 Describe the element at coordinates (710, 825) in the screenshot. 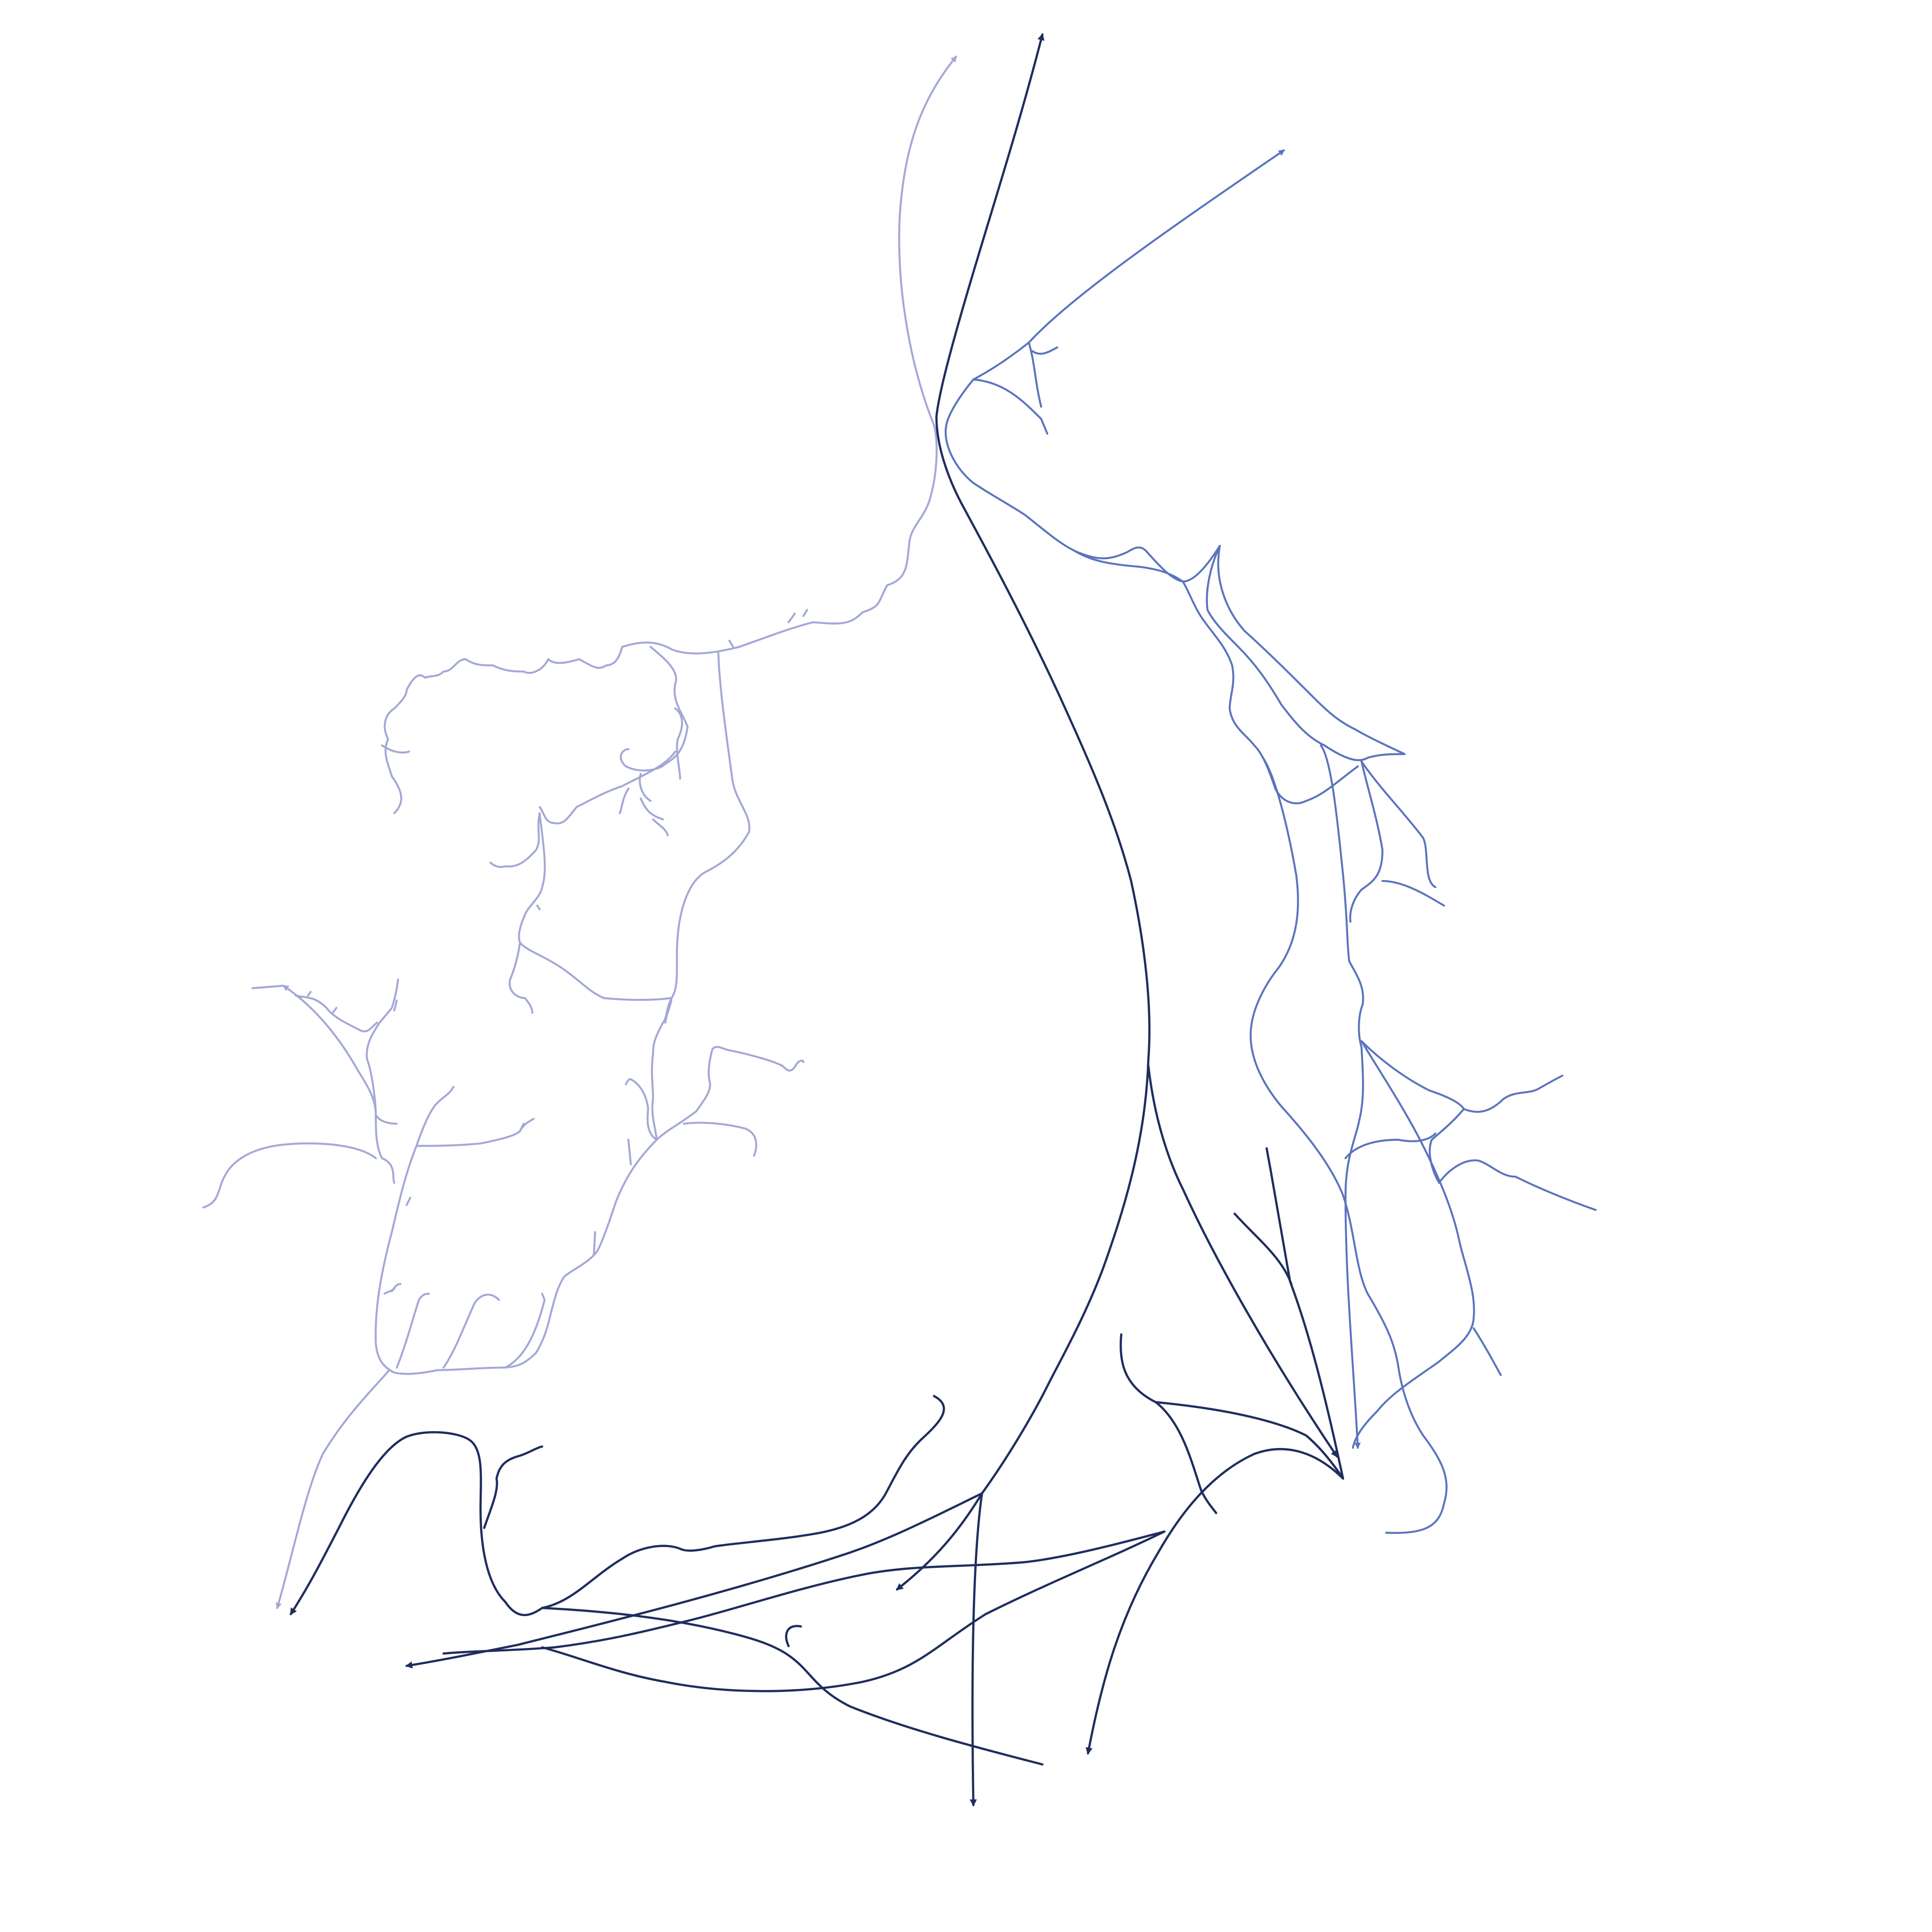

I see `flow-light-inner-trunk` at that location.